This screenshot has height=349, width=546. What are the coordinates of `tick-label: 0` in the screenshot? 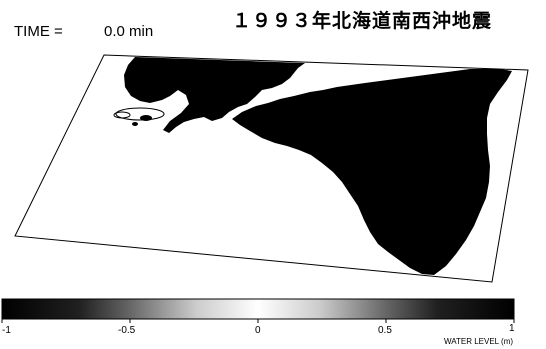 It's located at (258, 330).